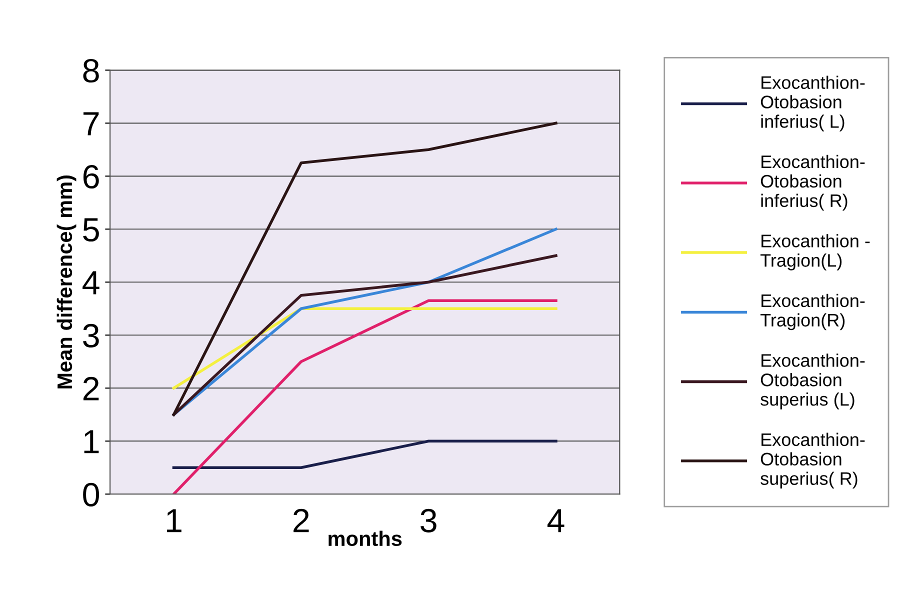 This screenshot has width=902, height=610. I want to click on legend-label: Exocanthion- Otobasion superius (L), so click(812, 382).